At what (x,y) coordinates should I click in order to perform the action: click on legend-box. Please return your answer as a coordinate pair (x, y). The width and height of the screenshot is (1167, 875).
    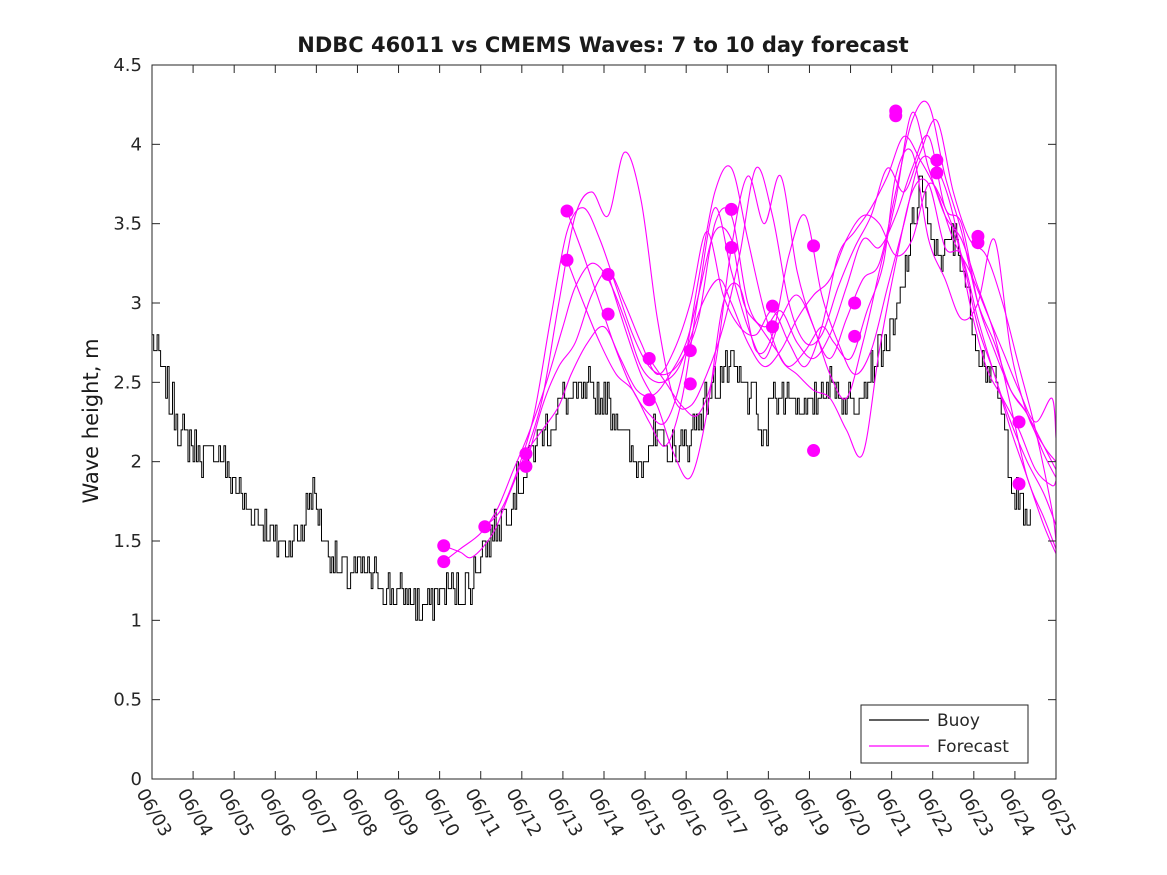
    Looking at the image, I should click on (944, 734).